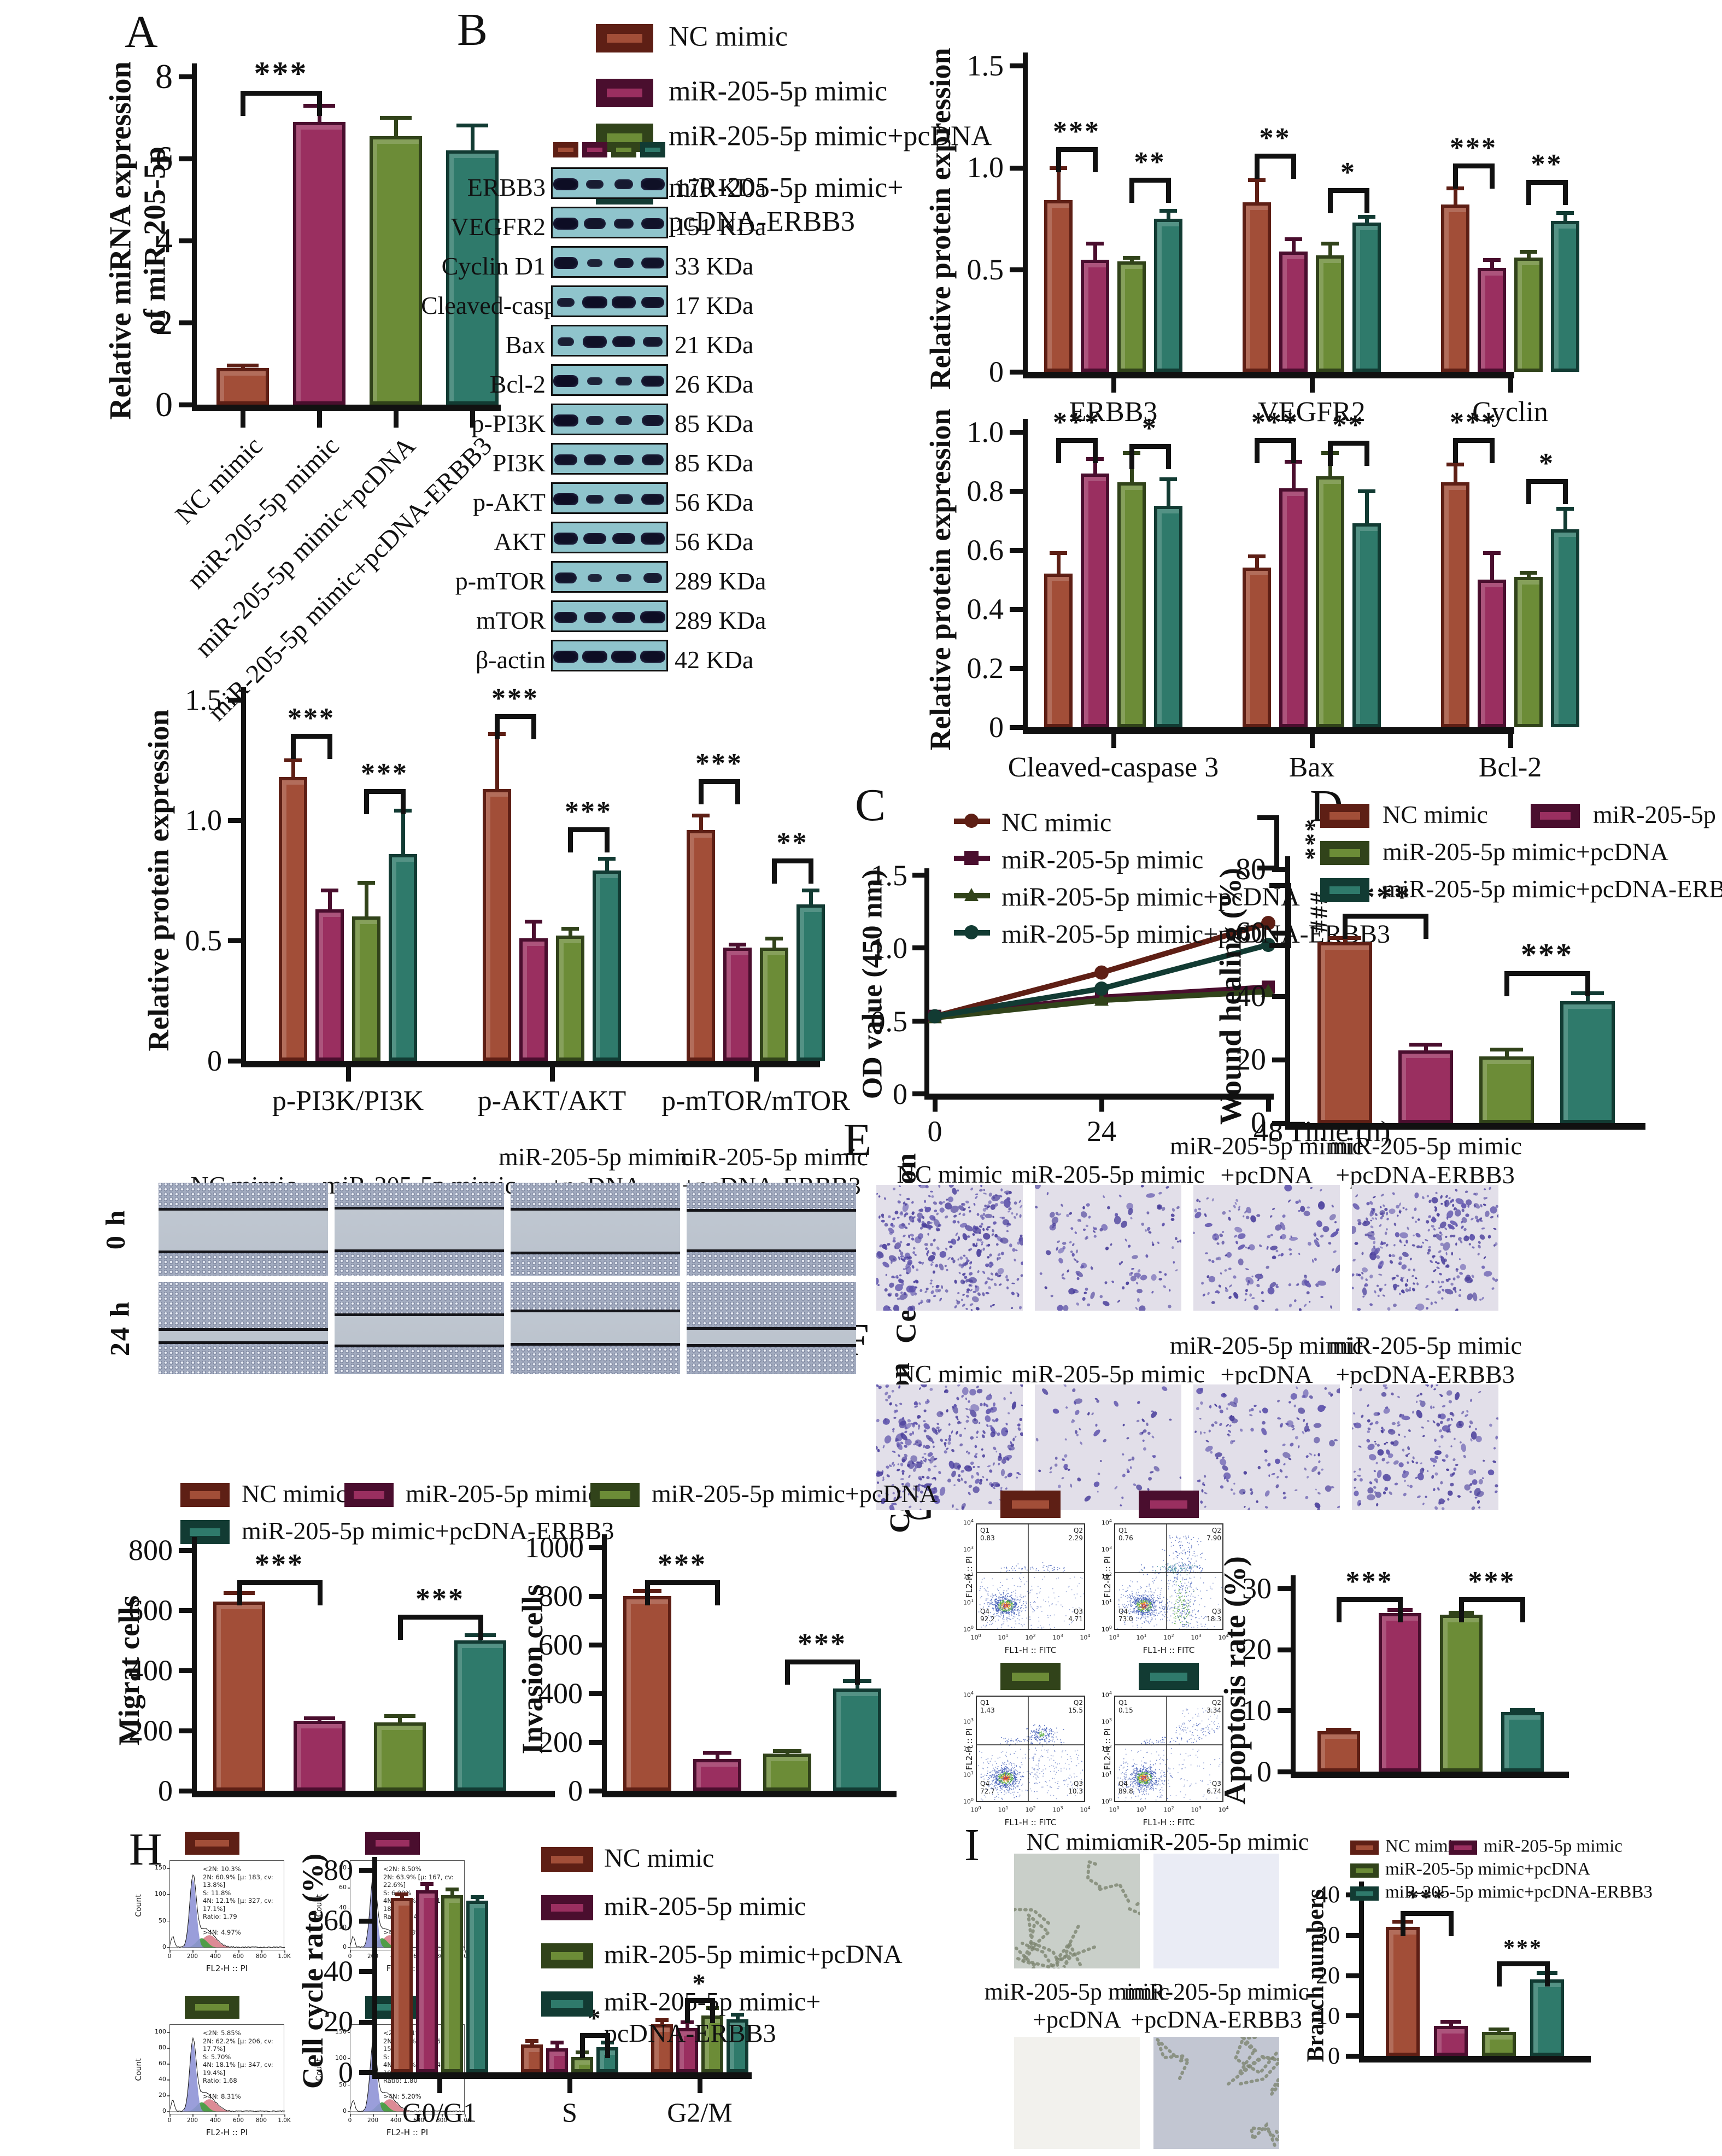  I want to click on wound-edge-line, so click(243, 1342).